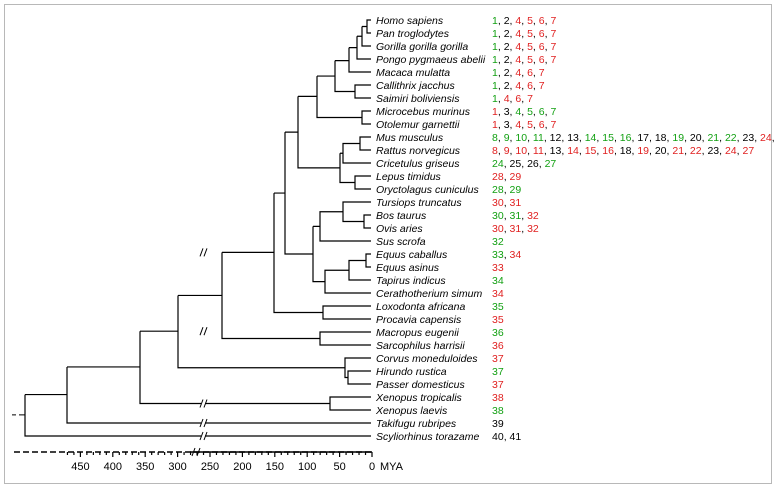  Describe the element at coordinates (420, 307) in the screenshot. I see `species-label: Loxodonta africana` at that location.